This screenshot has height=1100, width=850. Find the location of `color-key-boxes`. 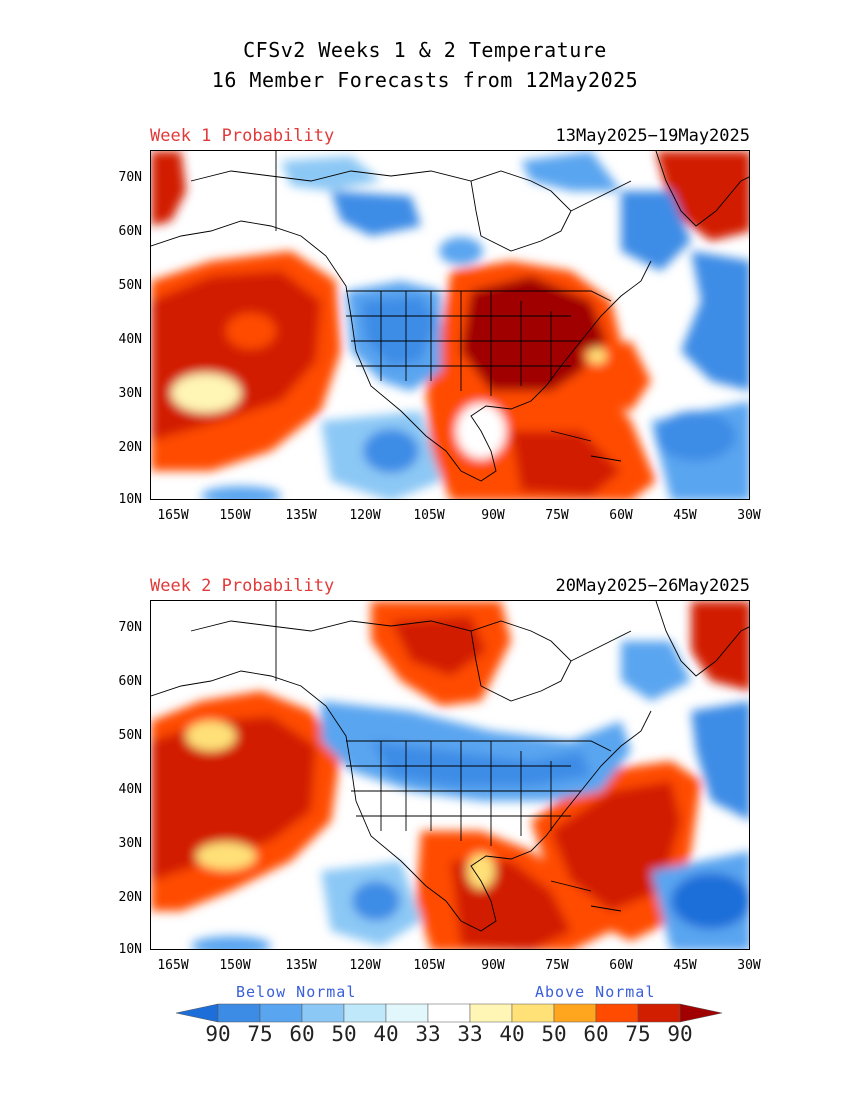

color-key-boxes is located at coordinates (449, 1013).